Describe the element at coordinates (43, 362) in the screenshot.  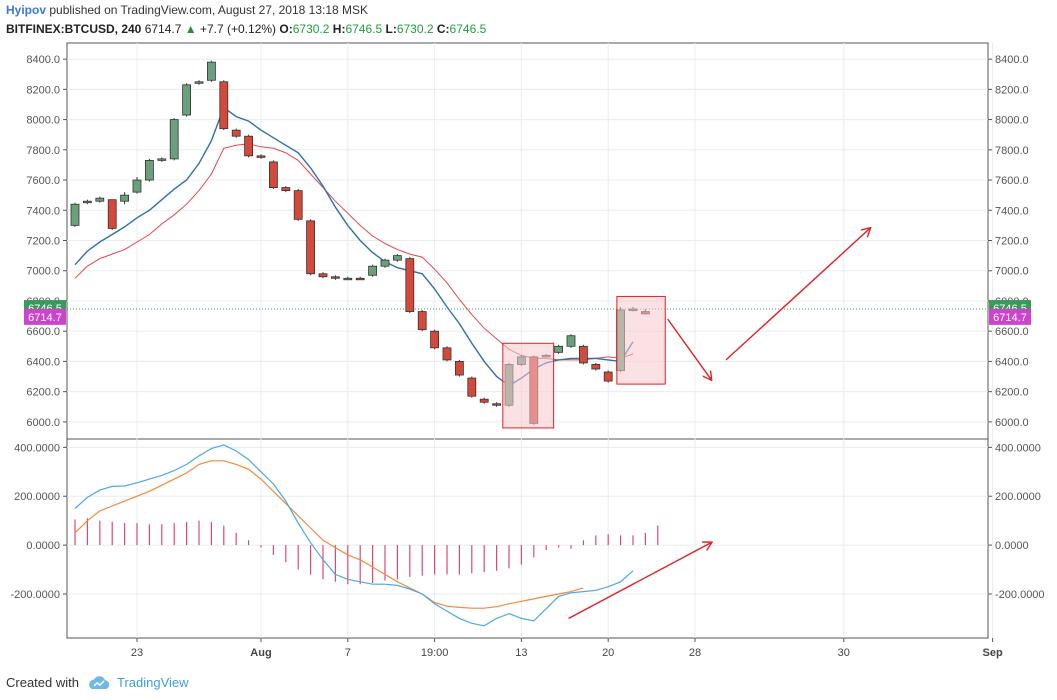
I see `price-tick-label-left: 6400.0` at that location.